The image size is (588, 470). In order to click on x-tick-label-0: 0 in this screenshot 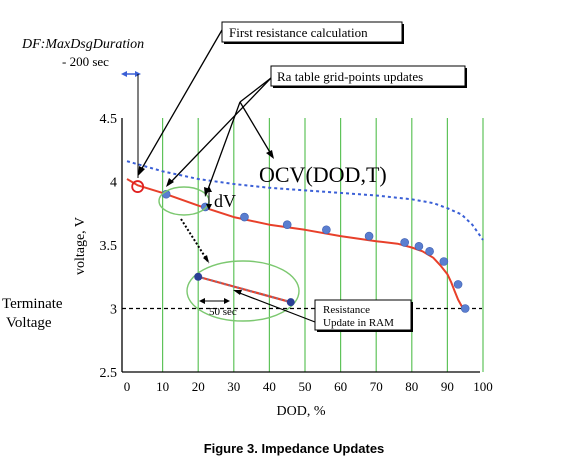, I will do `click(127, 386)`.